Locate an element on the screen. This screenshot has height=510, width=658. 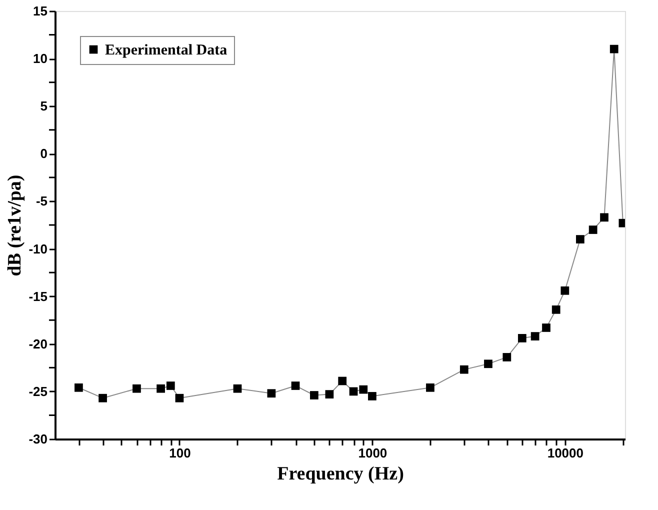
legend-label: Experimental Data is located at coordinates (166, 50).